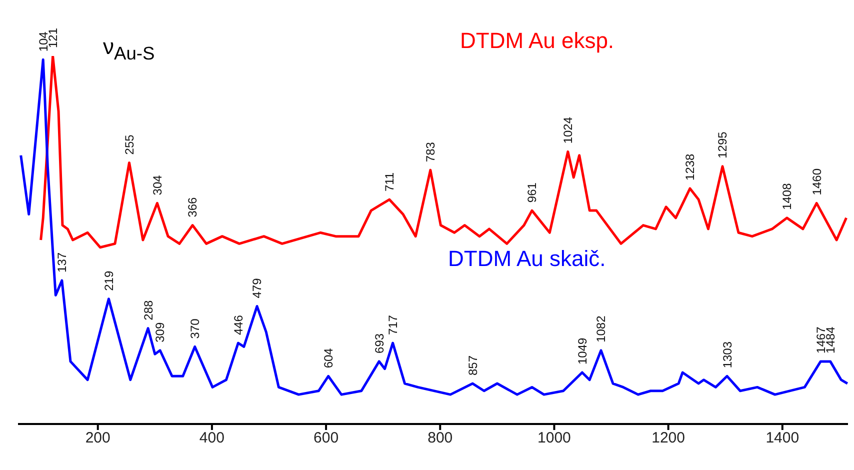 This screenshot has width=854, height=470. I want to click on annotation: 446, so click(238, 325).